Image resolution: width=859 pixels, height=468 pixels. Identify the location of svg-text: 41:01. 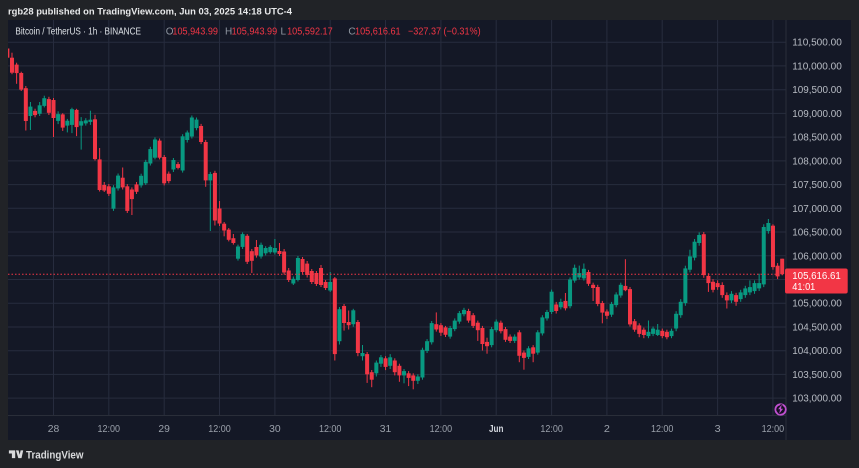
(803, 287).